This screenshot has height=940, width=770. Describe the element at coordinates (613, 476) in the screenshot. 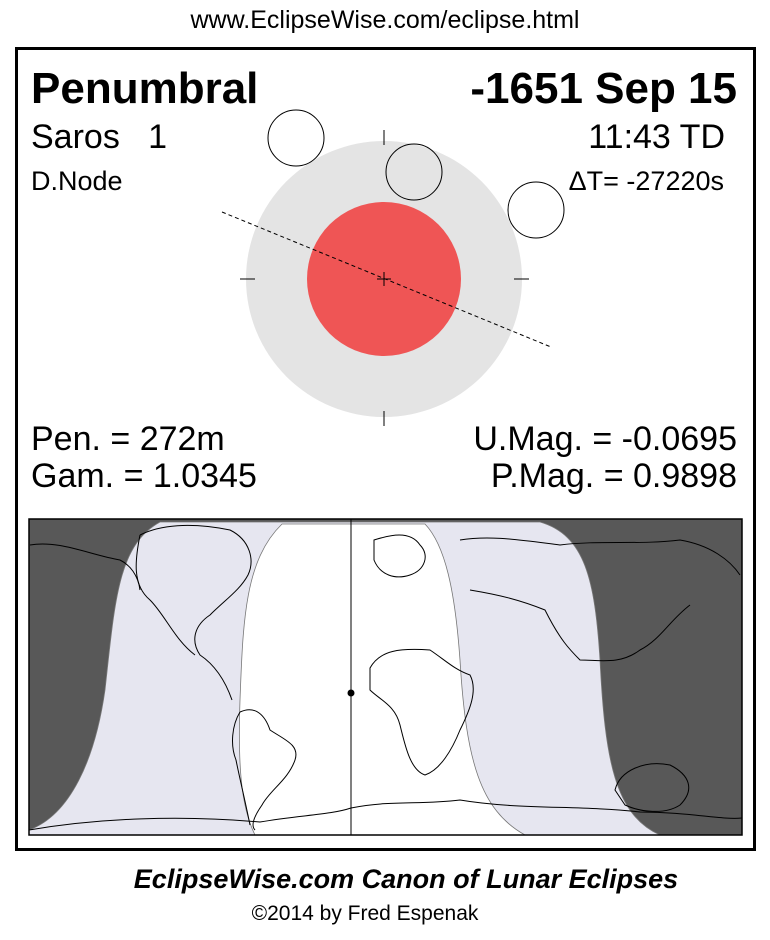

I see `penumbral-magnitude: P.Mag. = 0.9898` at that location.